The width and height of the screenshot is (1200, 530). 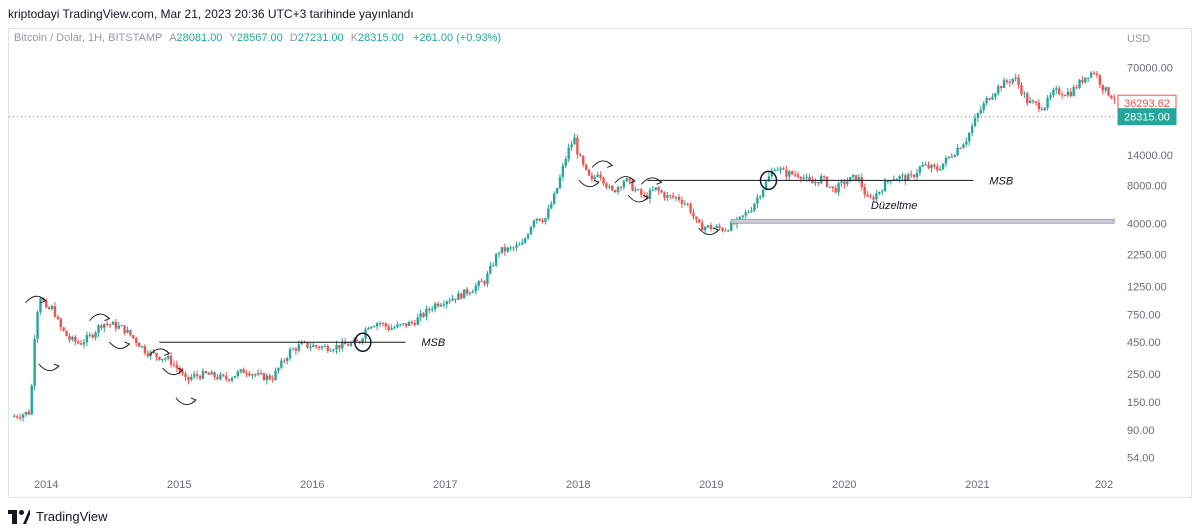 I want to click on high-price-label: 36293.62, so click(x=1147, y=104).